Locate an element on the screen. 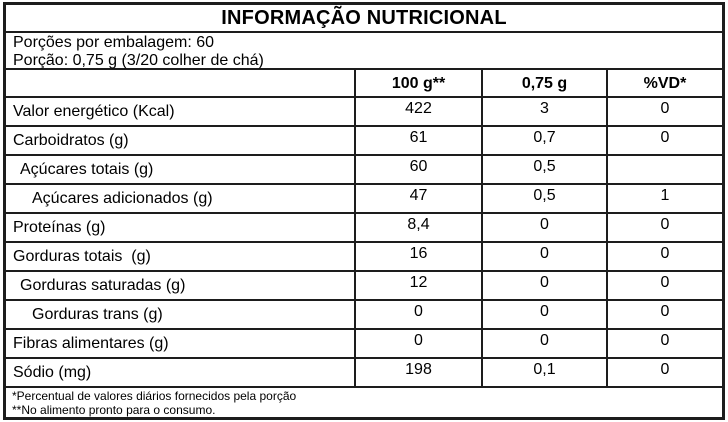  nutrient-name-cell: Gorduras saturadas (g) is located at coordinates (181, 285).